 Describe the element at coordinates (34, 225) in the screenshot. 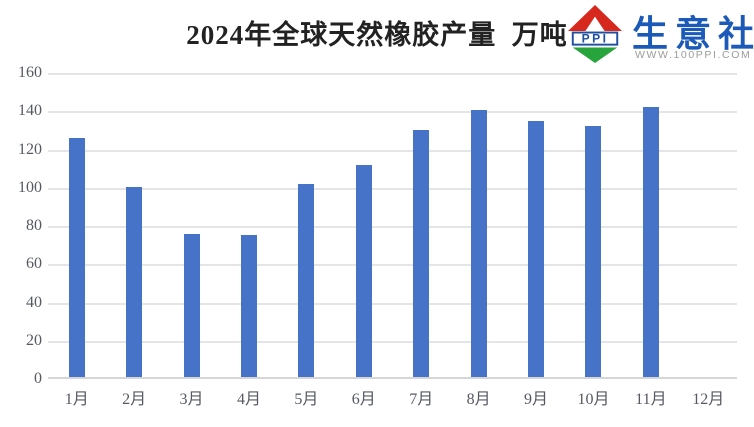

I see `y-axis-label-80: 80` at that location.